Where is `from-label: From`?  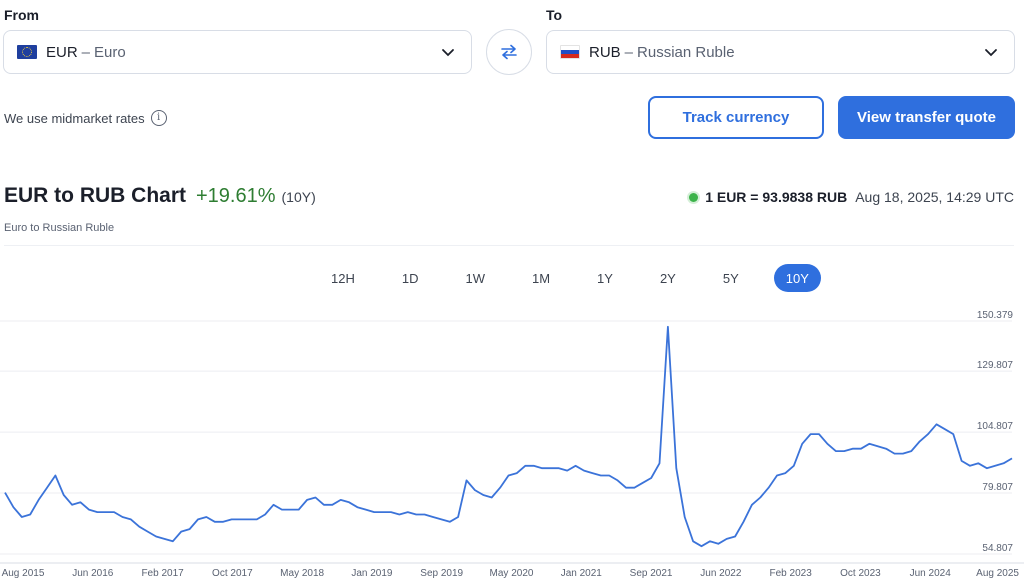 from-label: From is located at coordinates (21, 15).